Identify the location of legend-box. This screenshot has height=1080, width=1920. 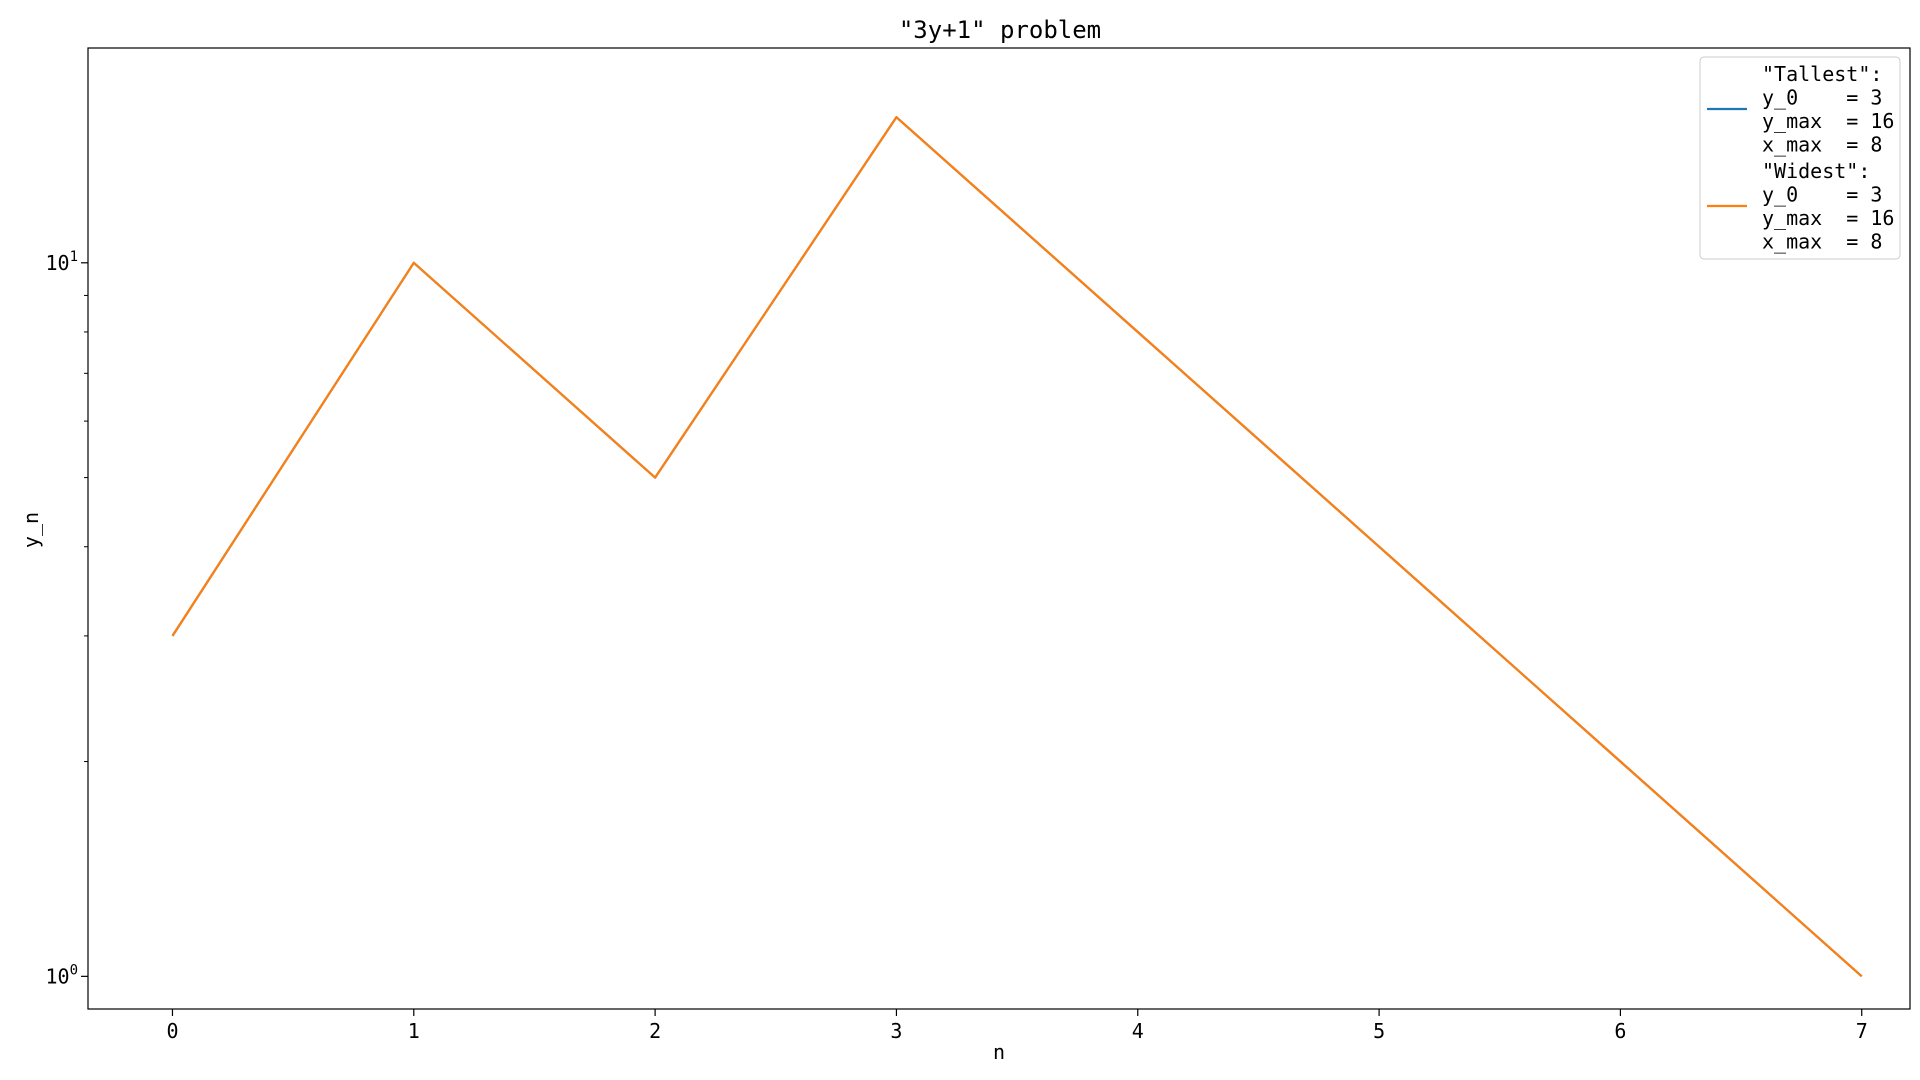
(1800, 158).